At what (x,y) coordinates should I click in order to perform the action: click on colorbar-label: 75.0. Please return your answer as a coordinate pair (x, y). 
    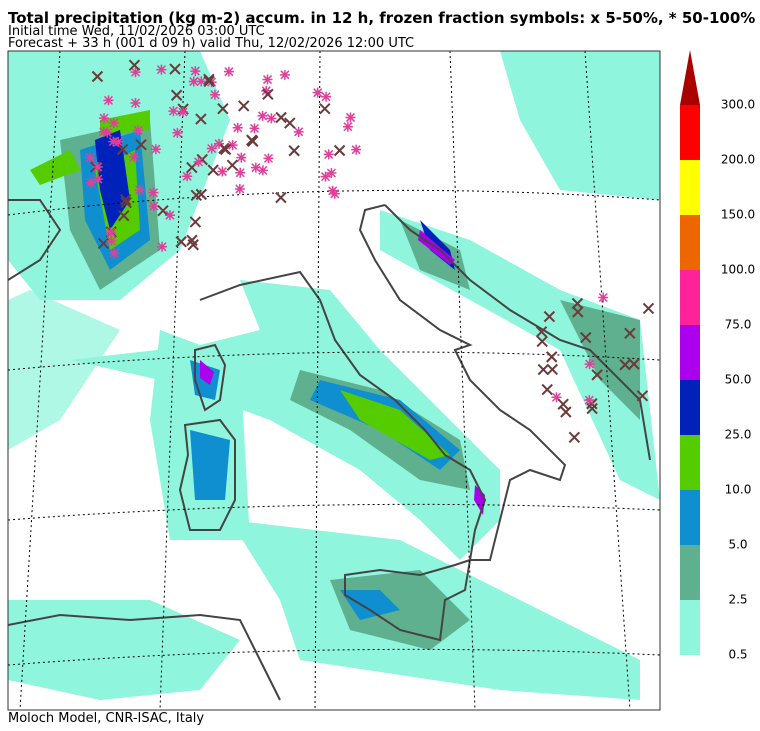
    Looking at the image, I should click on (738, 325).